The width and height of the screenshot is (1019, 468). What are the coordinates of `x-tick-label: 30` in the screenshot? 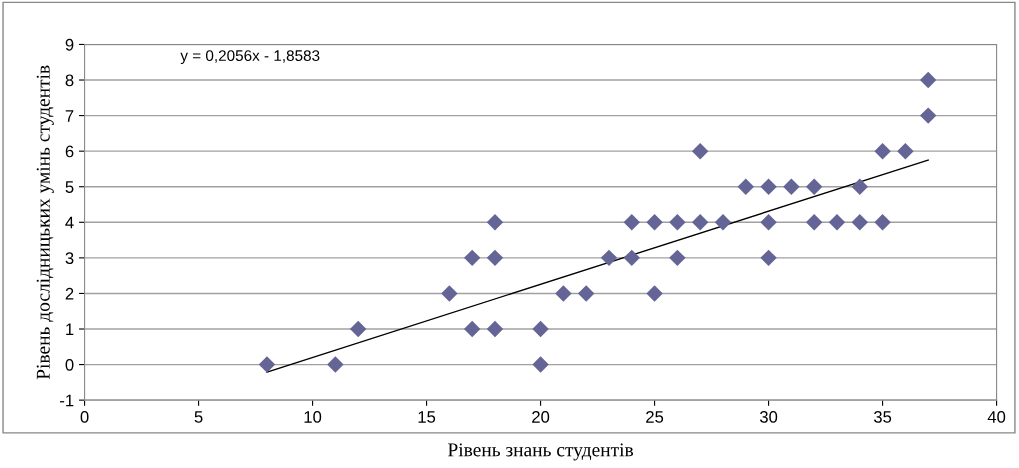 It's located at (768, 417).